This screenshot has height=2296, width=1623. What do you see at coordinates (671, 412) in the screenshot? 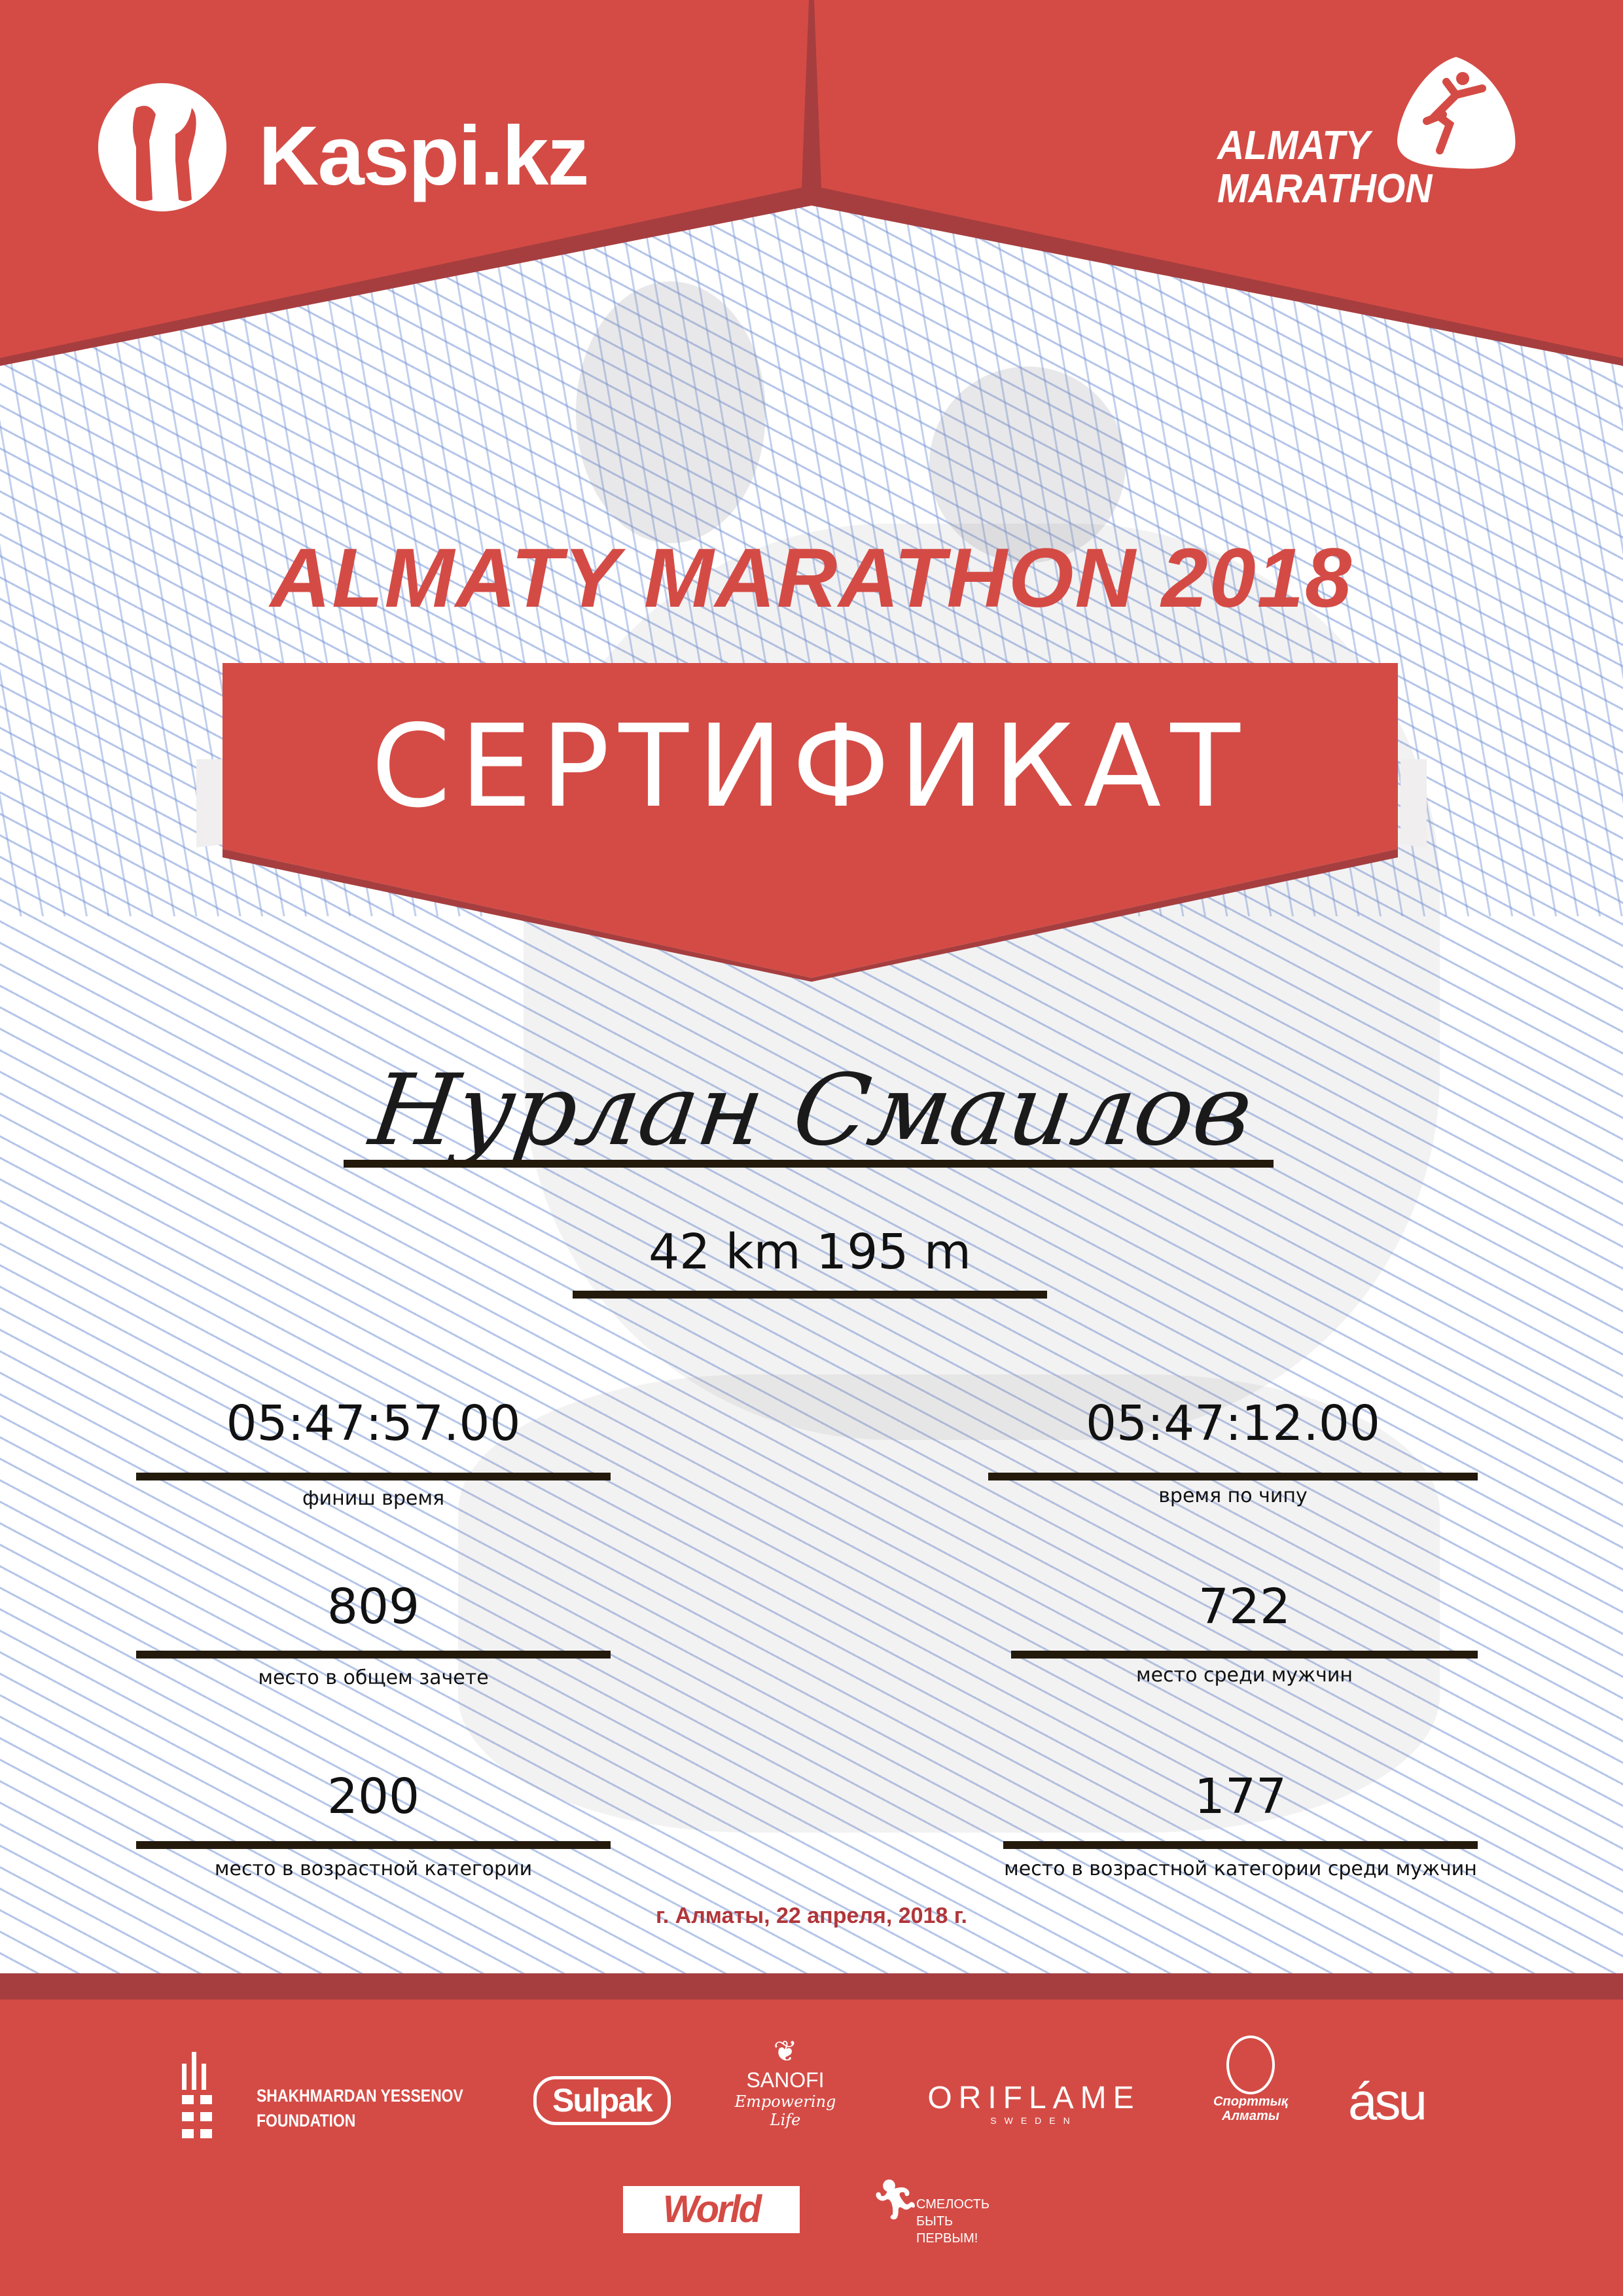
I see `runner-photo-man-head` at bounding box center [671, 412].